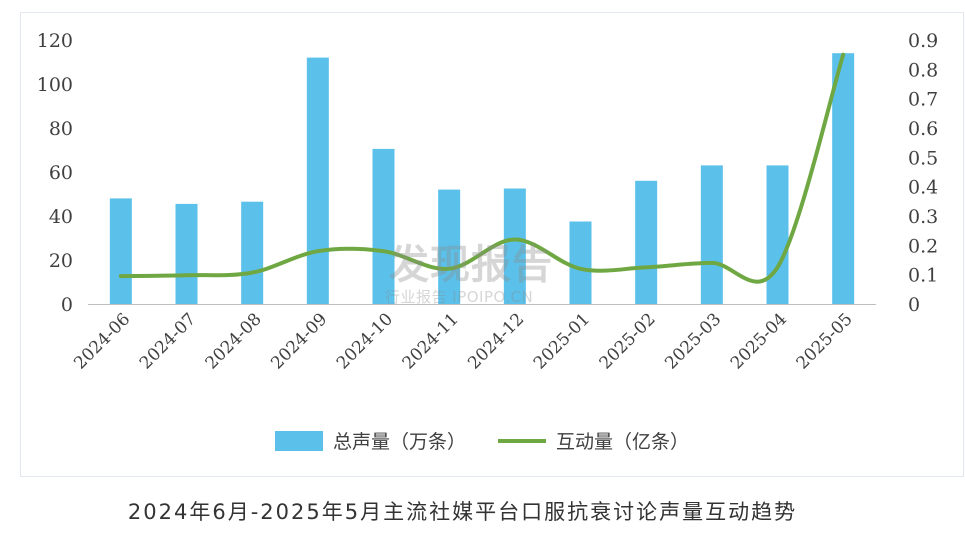 This screenshot has width=965, height=540. What do you see at coordinates (55, 41) in the screenshot?
I see `y-left-tick-label: 120` at bounding box center [55, 41].